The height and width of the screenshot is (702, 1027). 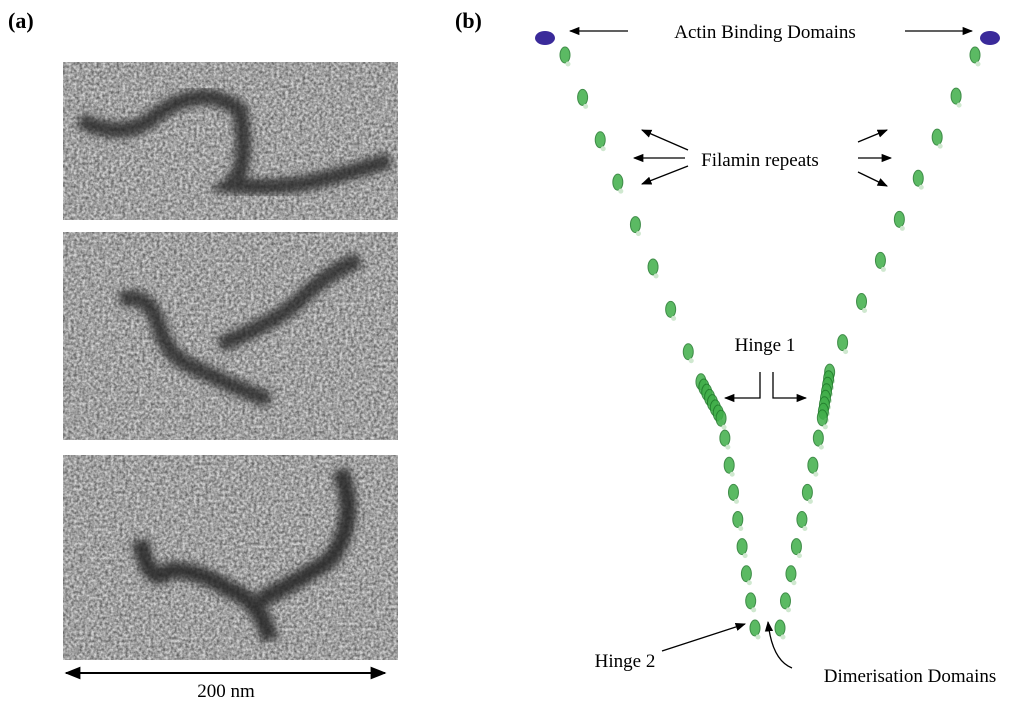 What do you see at coordinates (625, 661) in the screenshot?
I see `annotation: Hinge 2` at bounding box center [625, 661].